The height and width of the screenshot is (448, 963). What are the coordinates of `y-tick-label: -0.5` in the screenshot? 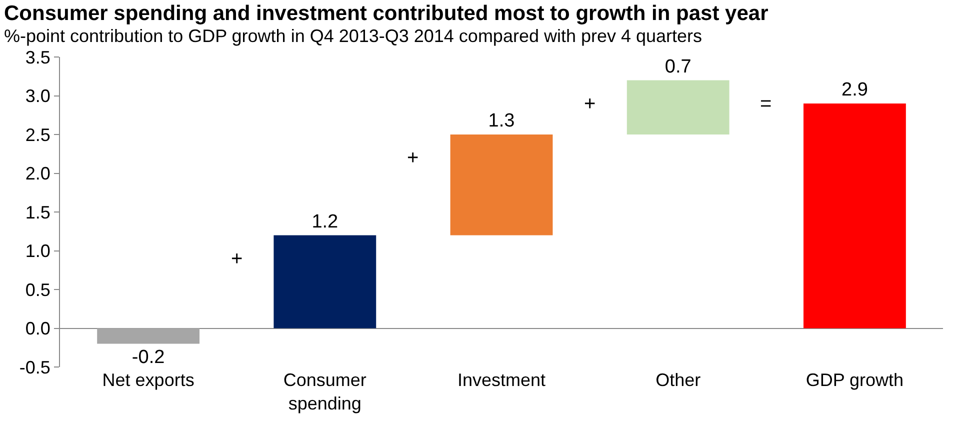 It's located at (34, 367).